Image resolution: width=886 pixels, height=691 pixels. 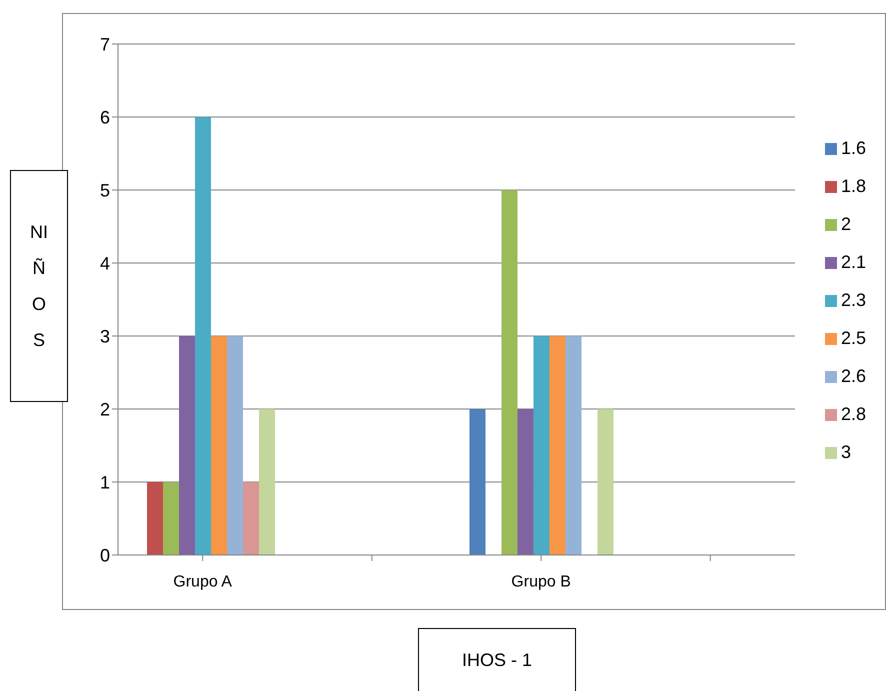 What do you see at coordinates (853, 186) in the screenshot?
I see `legend-label: 1.8` at bounding box center [853, 186].